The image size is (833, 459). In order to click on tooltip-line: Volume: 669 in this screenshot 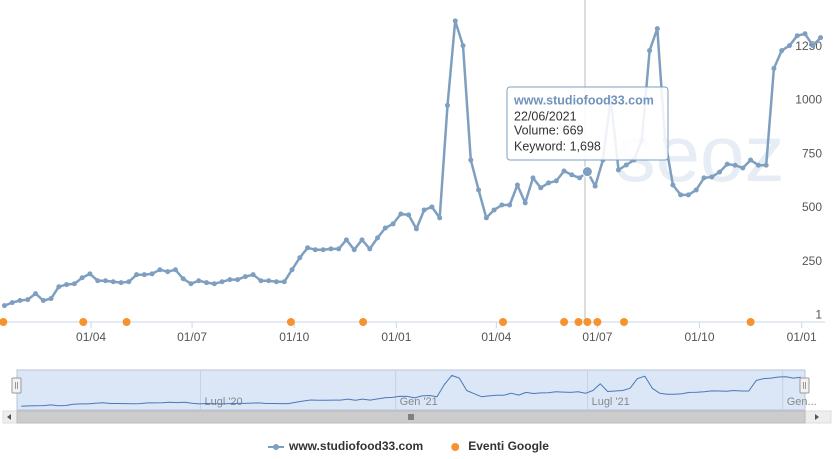, I will do `click(549, 130)`.